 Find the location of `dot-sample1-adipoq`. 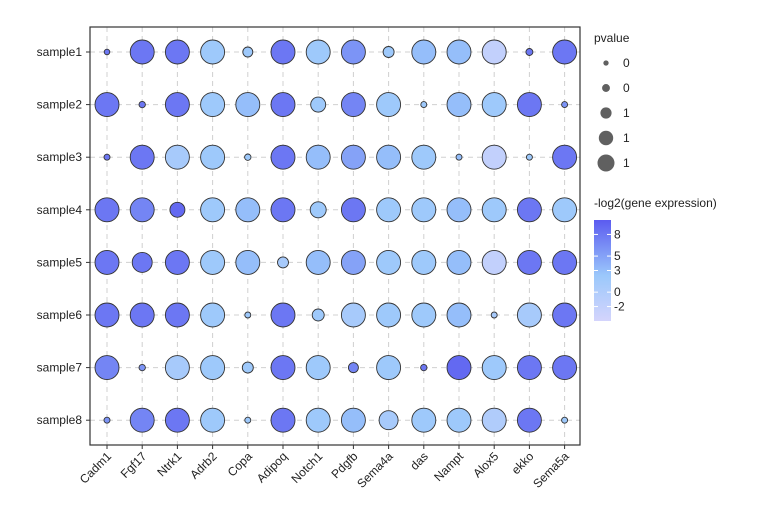

dot-sample1-adipoq is located at coordinates (283, 52).